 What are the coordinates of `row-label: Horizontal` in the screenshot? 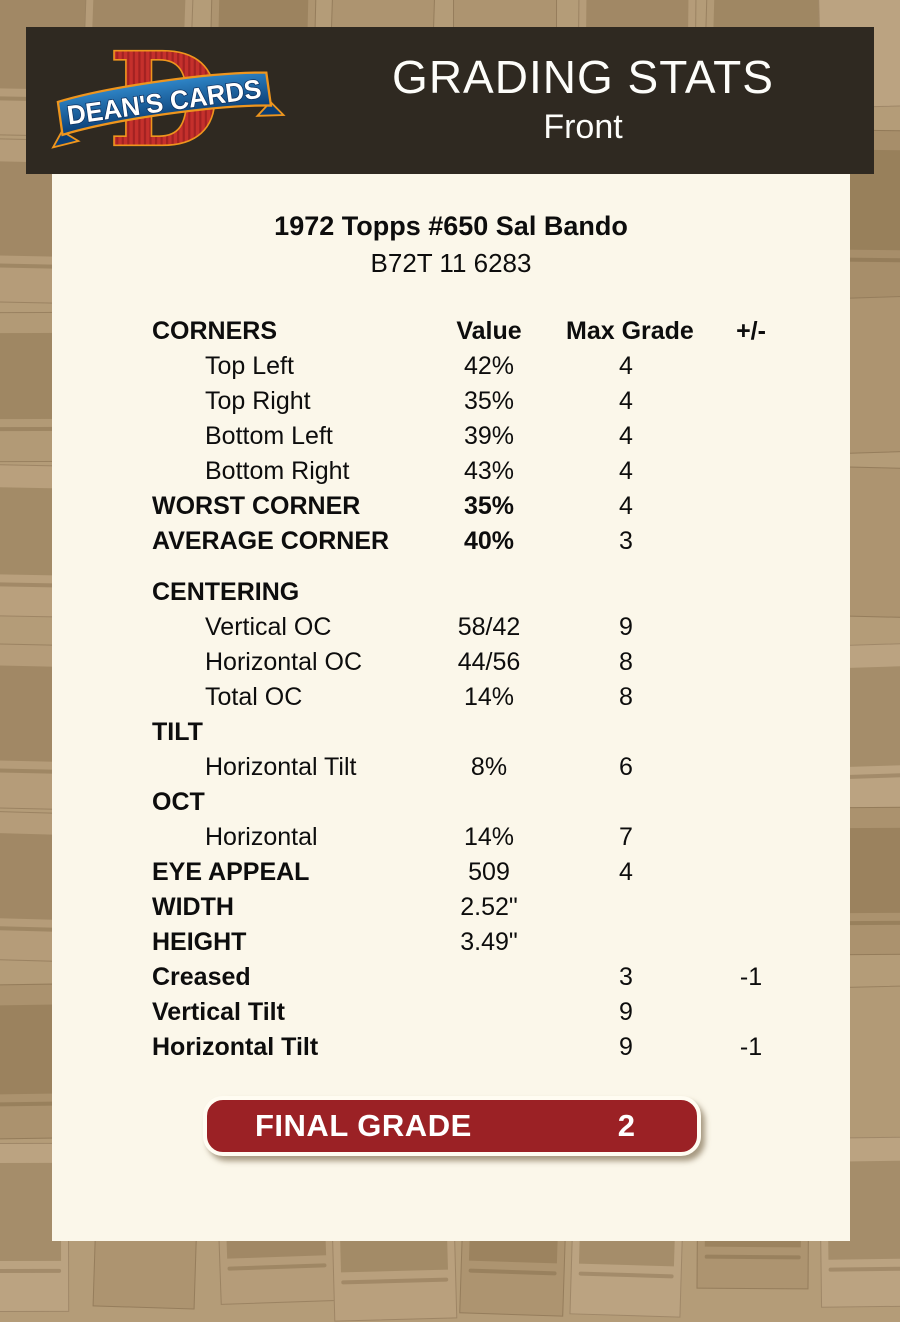 It's located at (261, 837).